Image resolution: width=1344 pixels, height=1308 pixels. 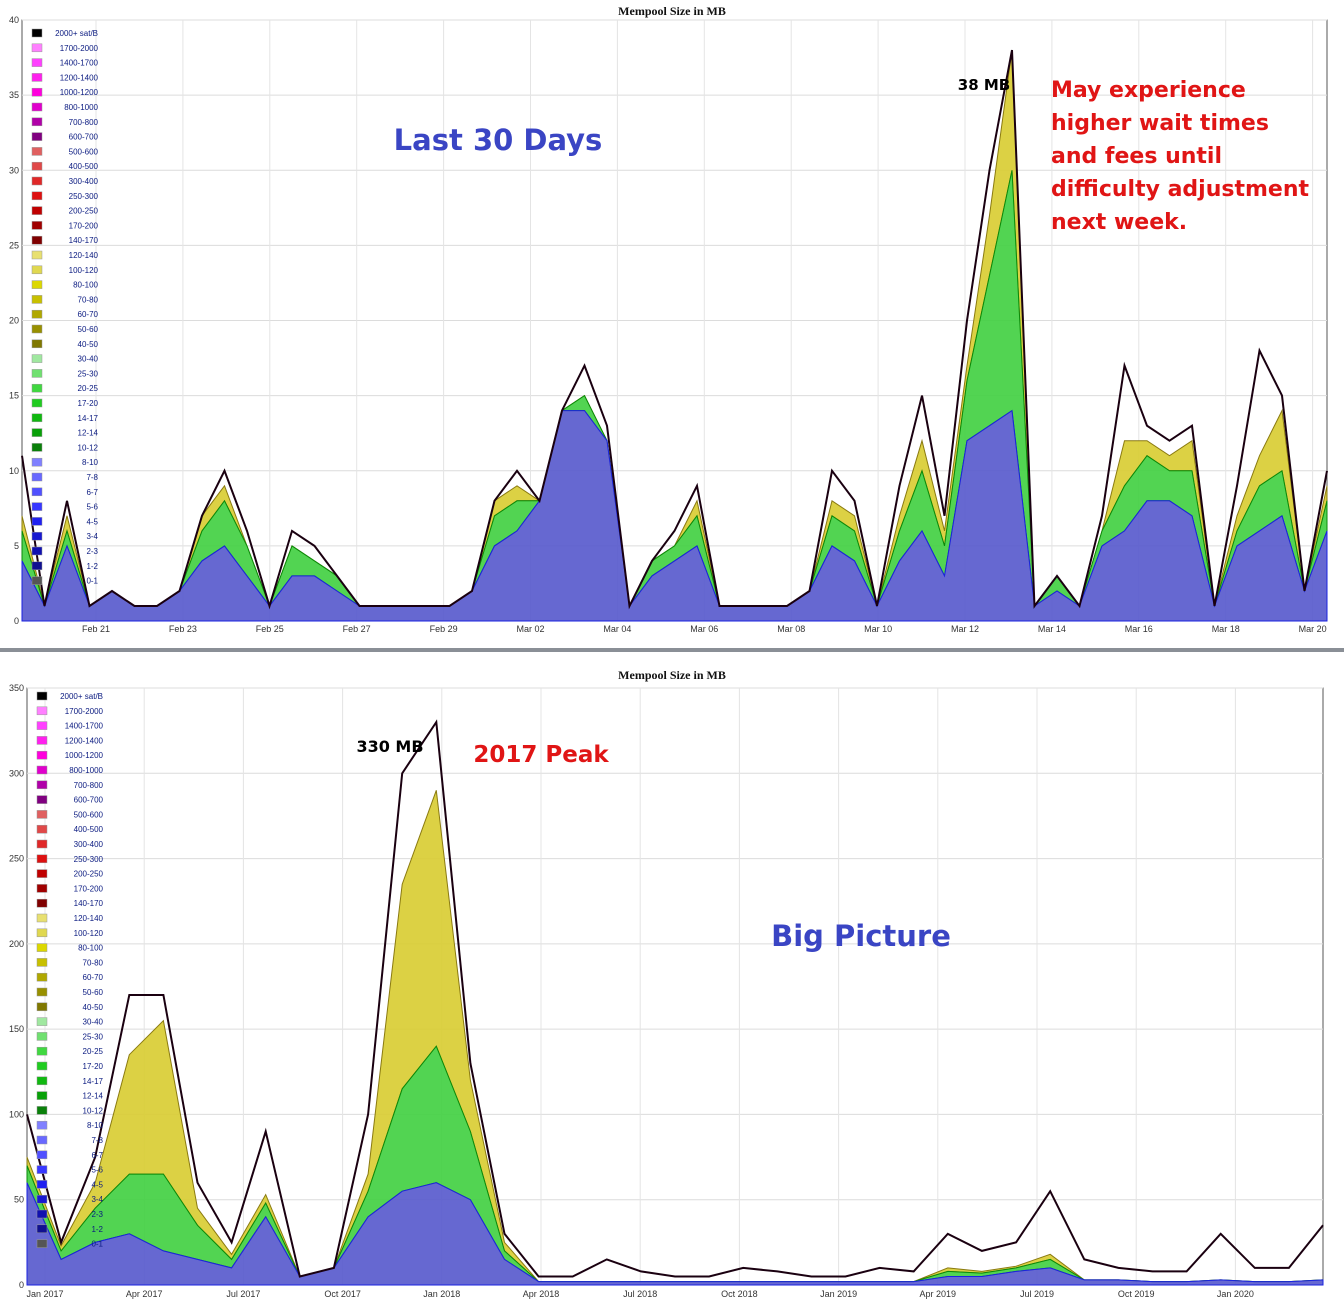 What do you see at coordinates (93, 1051) in the screenshot?
I see `legend-label: 20-25` at bounding box center [93, 1051].